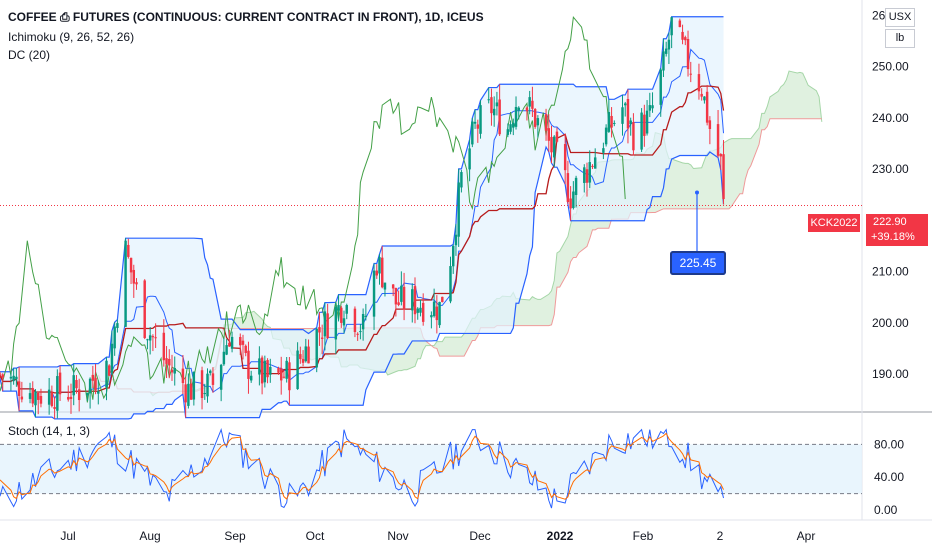 The height and width of the screenshot is (550, 932). Describe the element at coordinates (890, 67) in the screenshot. I see `price-tick-label: 250.00` at that location.